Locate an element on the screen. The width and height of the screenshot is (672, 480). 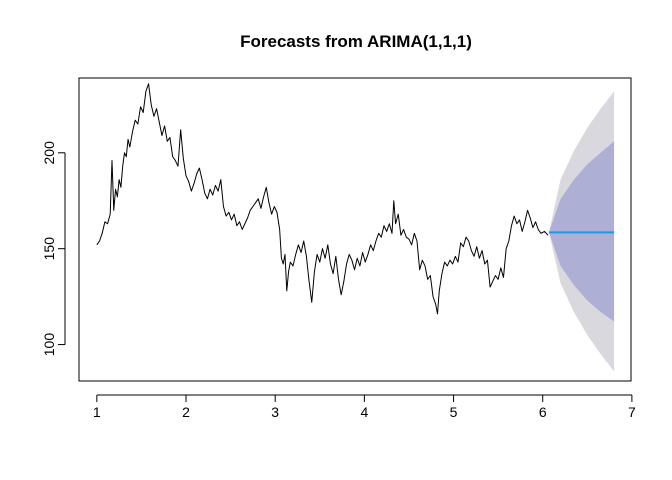
x-tick-label: 7 is located at coordinates (632, 412).